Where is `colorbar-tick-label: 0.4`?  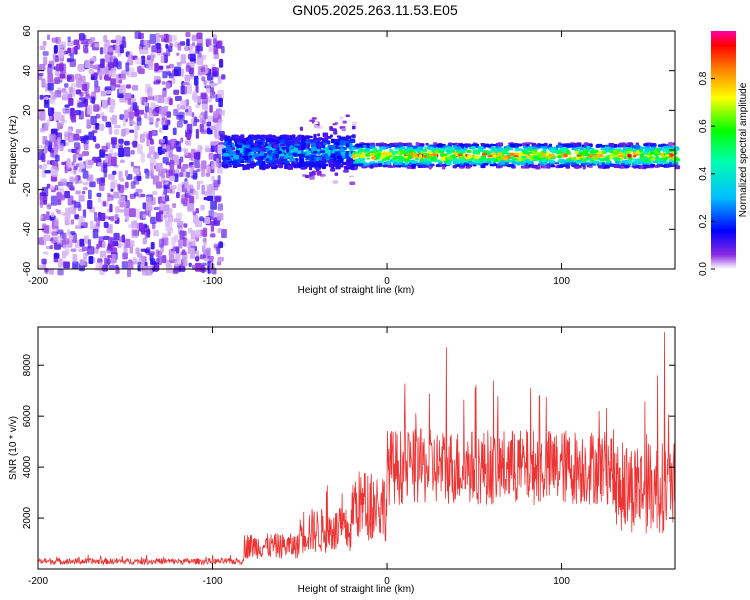
colorbar-tick-label: 0.4 is located at coordinates (703, 173).